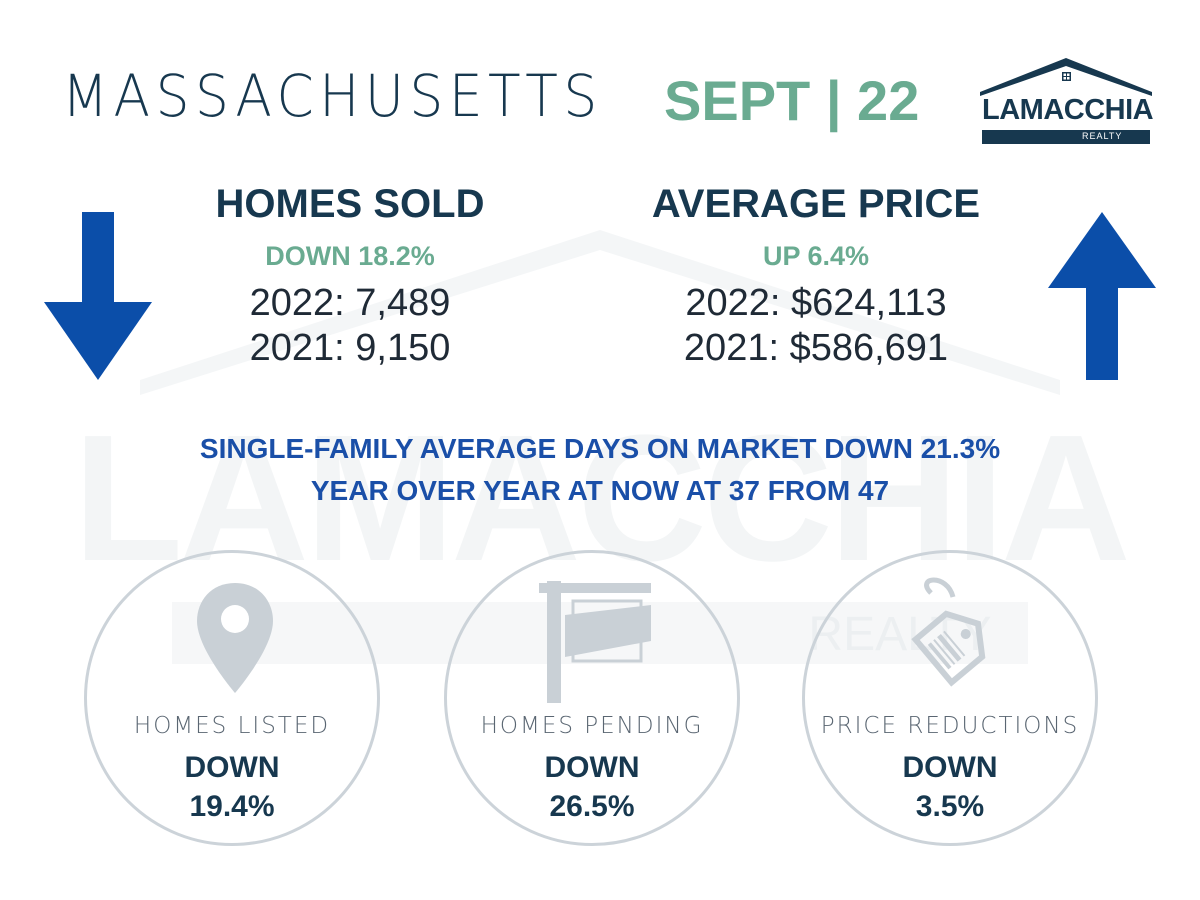  I want to click on homes-listed-card: HOMES LISTED DOWN 19.4%, so click(232, 698).